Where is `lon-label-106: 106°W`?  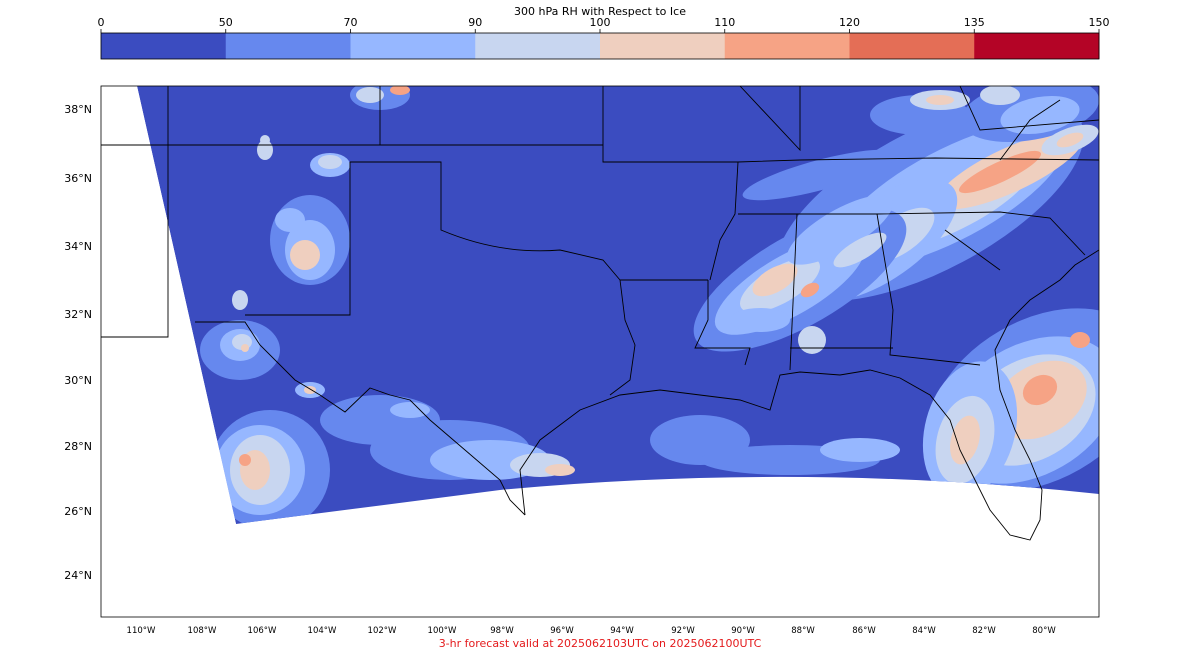 lon-label-106: 106°W is located at coordinates (262, 631).